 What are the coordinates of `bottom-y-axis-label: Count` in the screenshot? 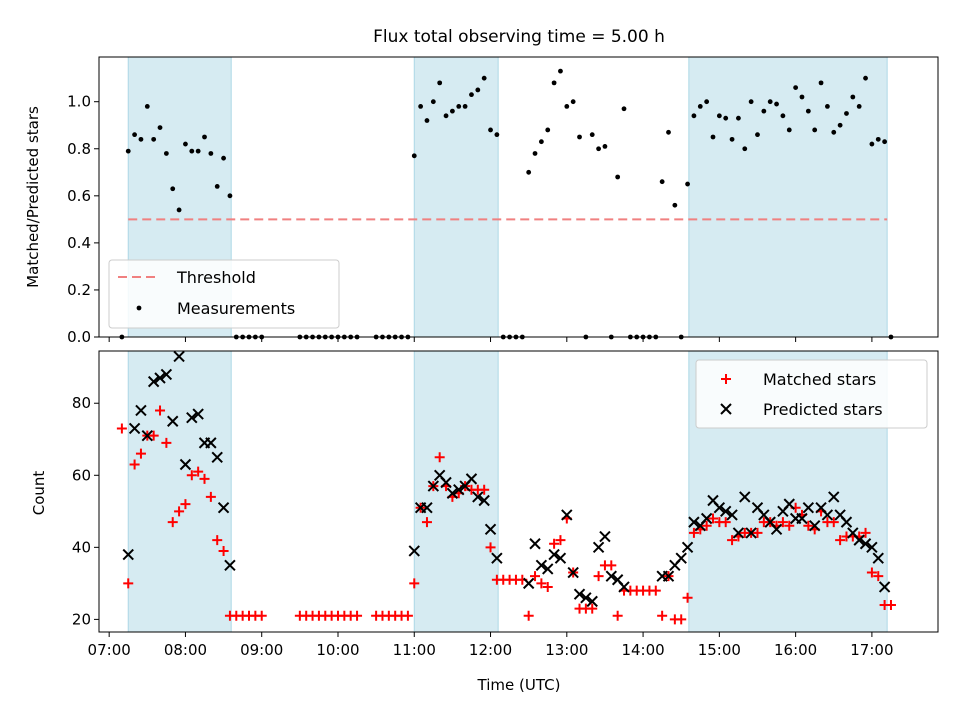 It's located at (39, 493).